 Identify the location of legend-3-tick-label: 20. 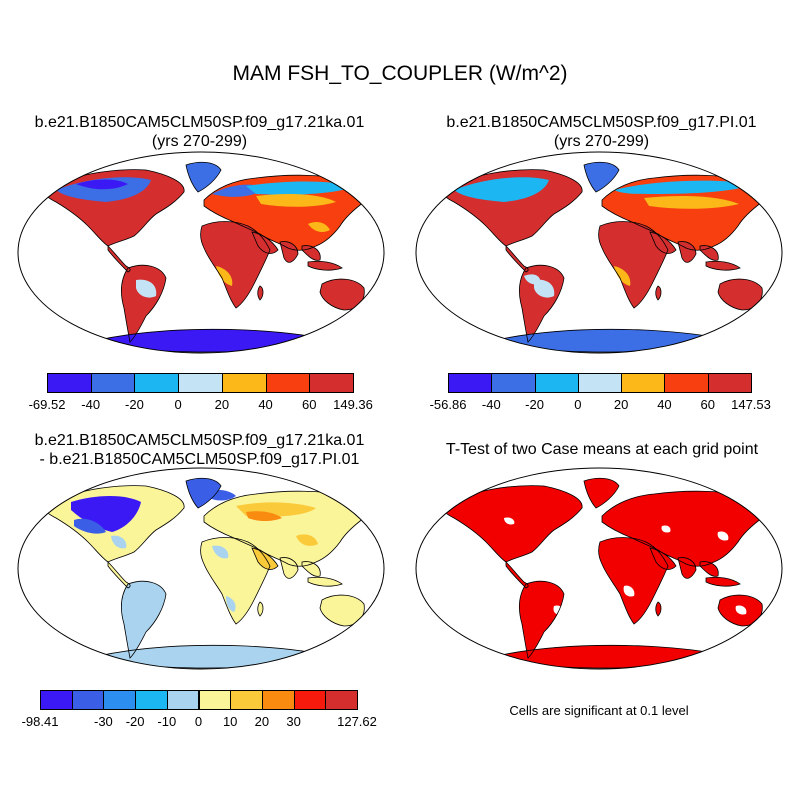
(262, 721).